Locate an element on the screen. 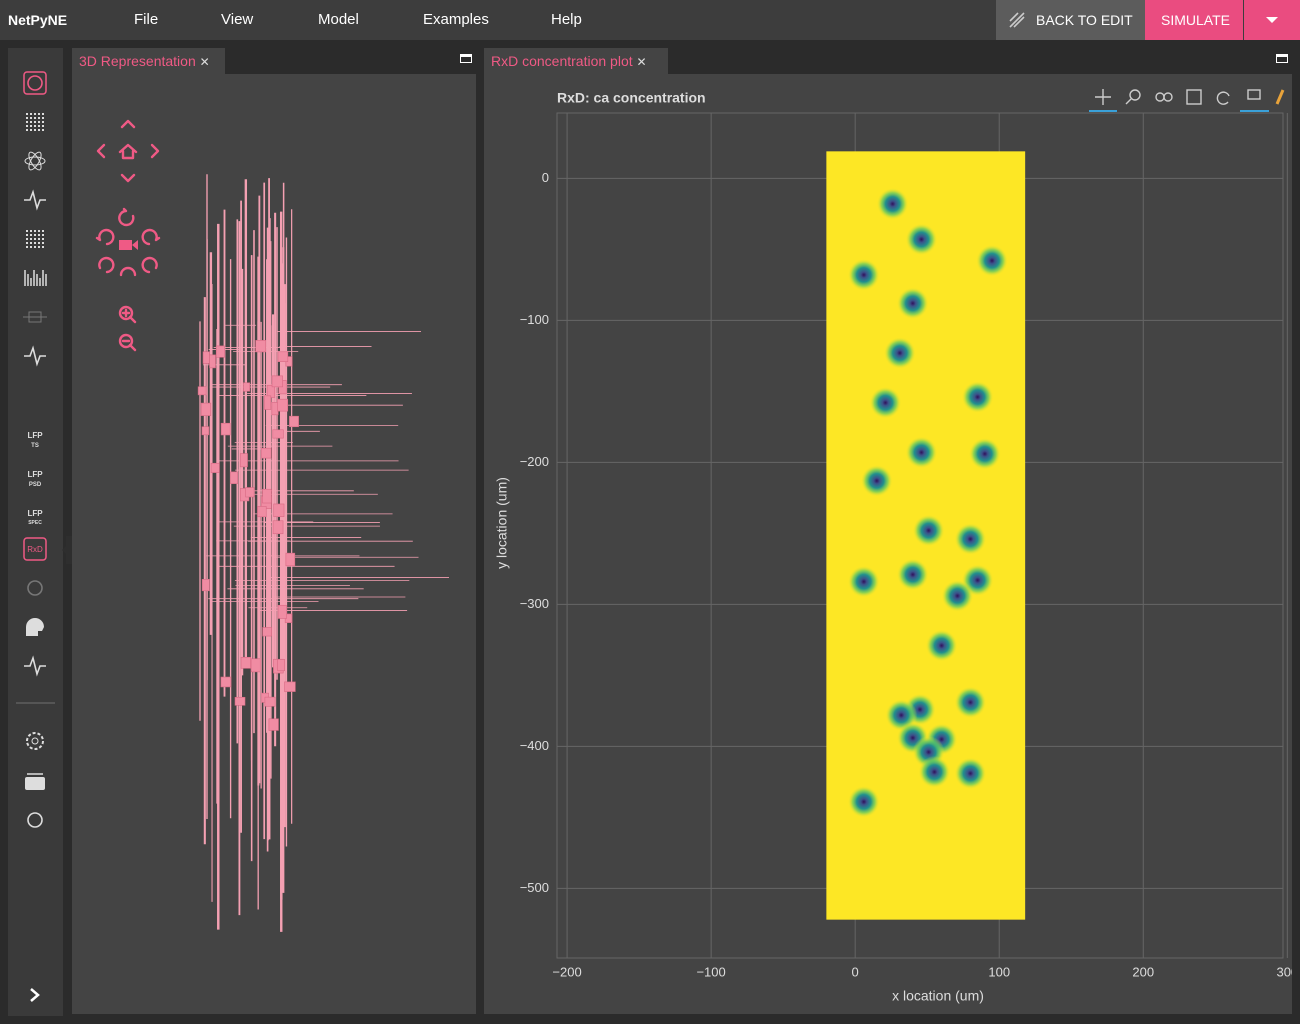  y-tick-label: −400 is located at coordinates (534, 745).